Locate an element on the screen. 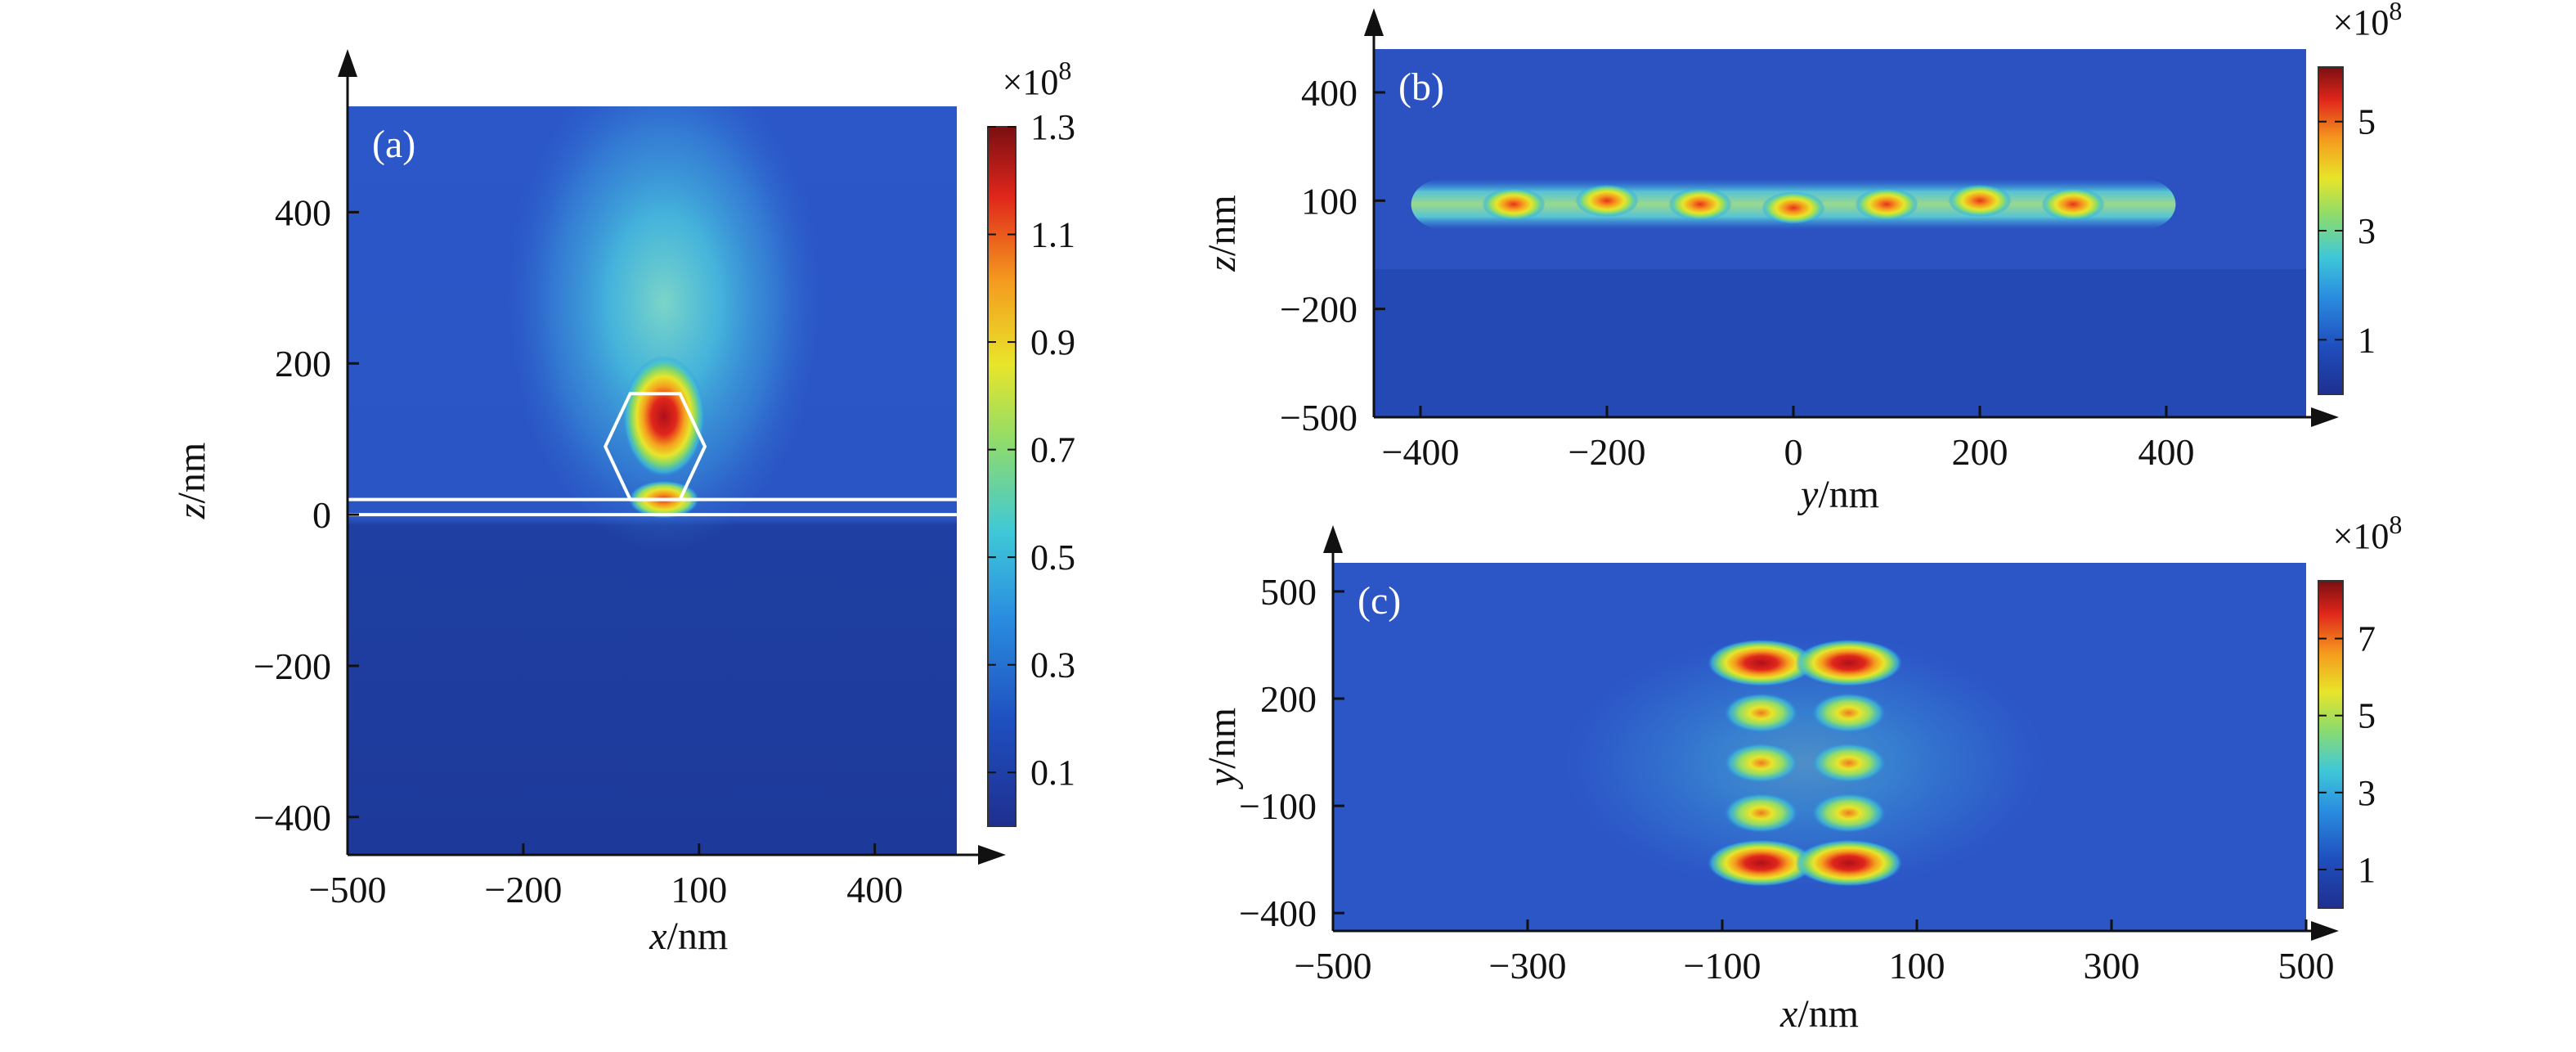 The image size is (2576, 1052). colorbar-tick-label: 3 is located at coordinates (2367, 793).